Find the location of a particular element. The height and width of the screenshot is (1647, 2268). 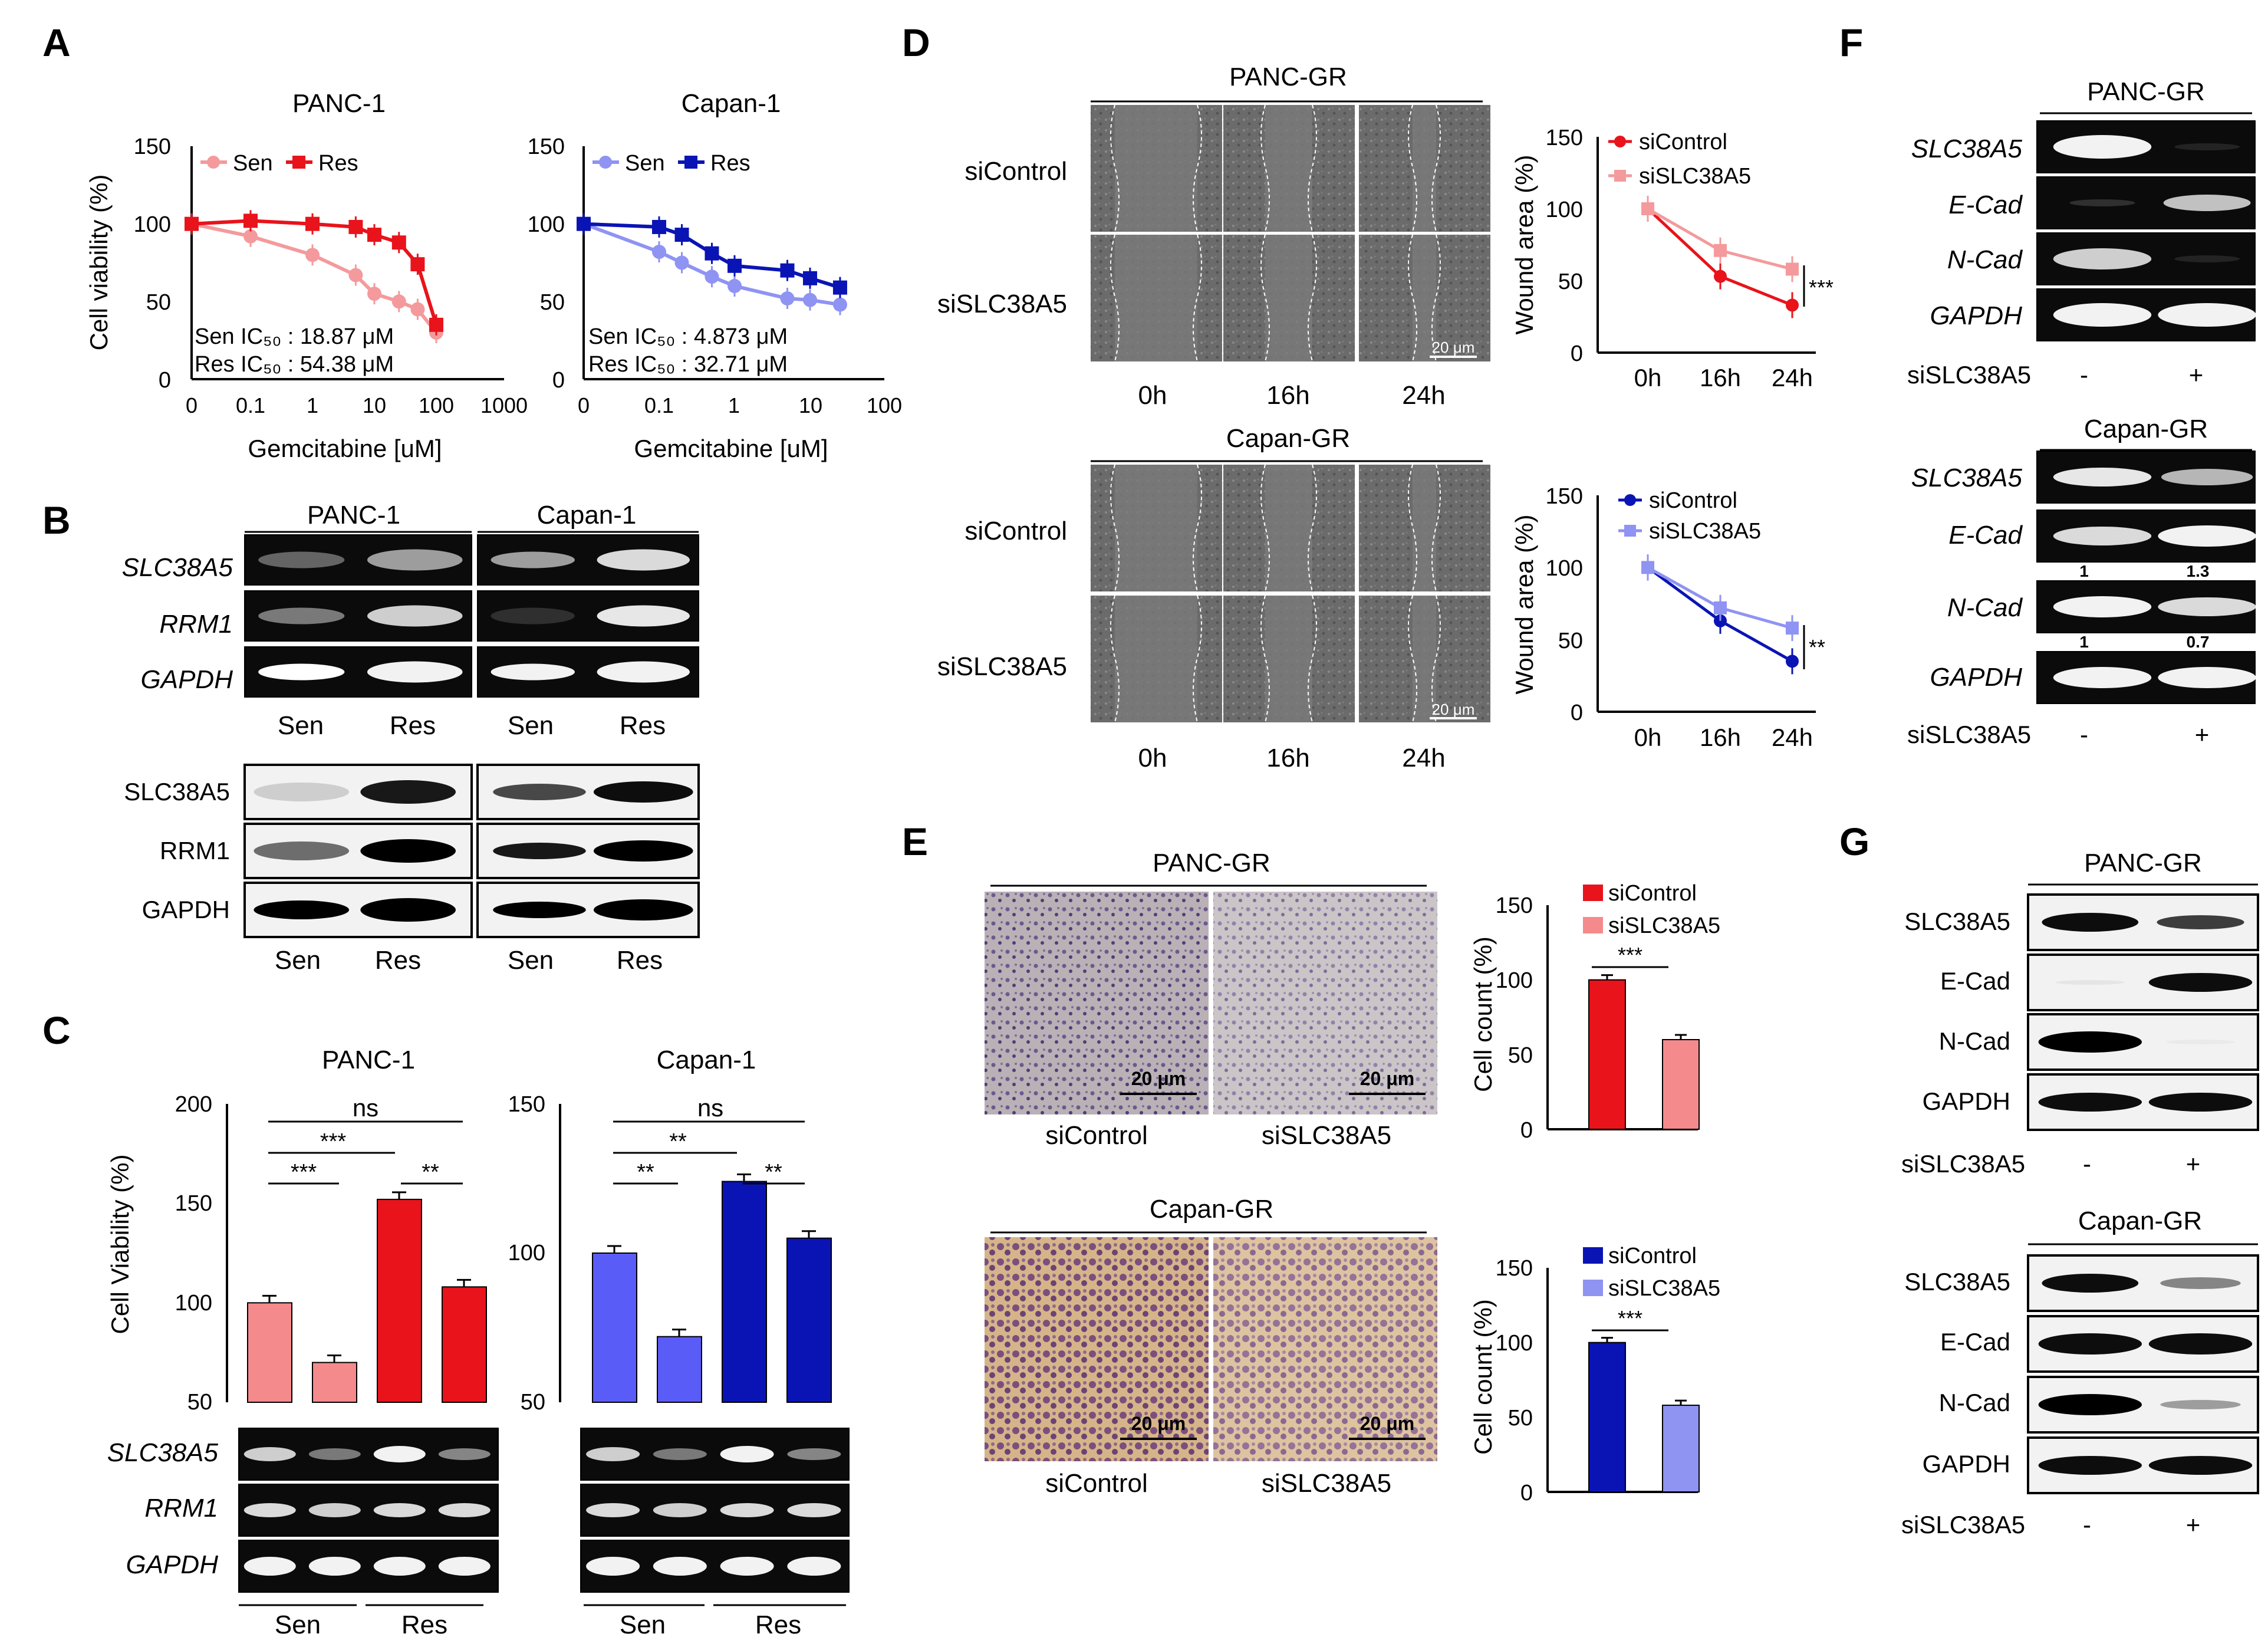

gene-label: E-Cad is located at coordinates (1985, 204).